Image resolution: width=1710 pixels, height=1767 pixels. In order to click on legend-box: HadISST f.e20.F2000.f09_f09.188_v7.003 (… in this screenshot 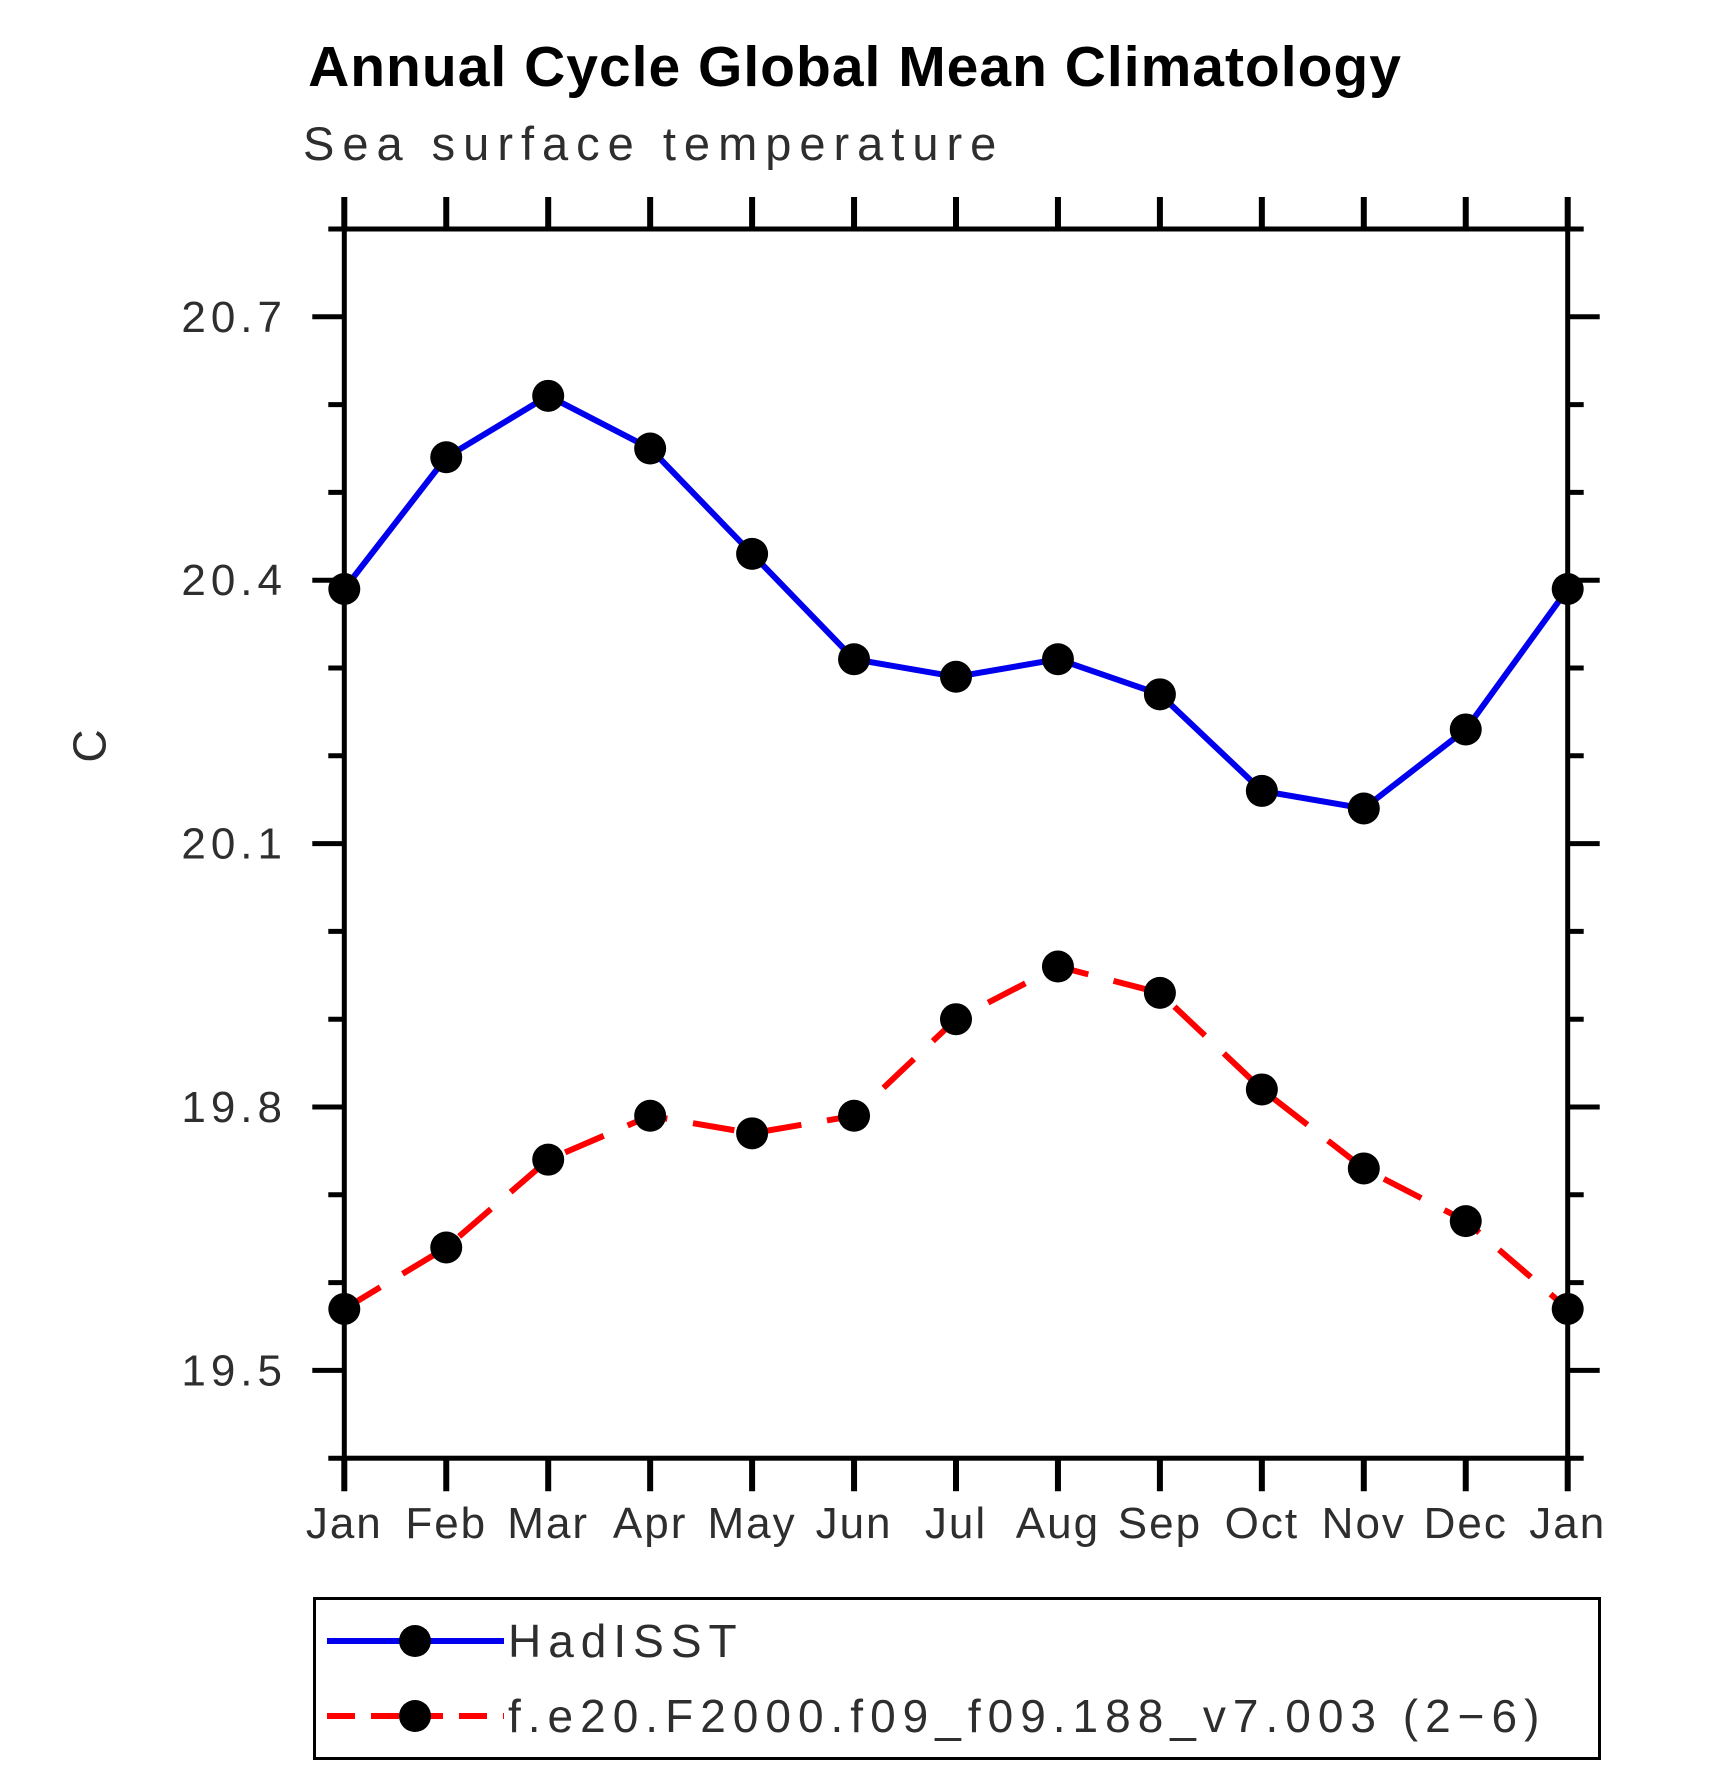, I will do `click(957, 1678)`.